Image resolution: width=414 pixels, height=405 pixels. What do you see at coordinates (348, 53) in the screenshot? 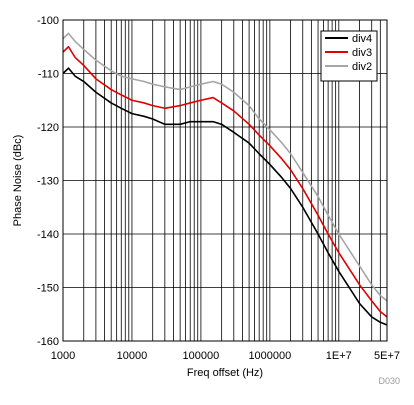
I see `legend-items: div4 div3 div2` at bounding box center [348, 53].